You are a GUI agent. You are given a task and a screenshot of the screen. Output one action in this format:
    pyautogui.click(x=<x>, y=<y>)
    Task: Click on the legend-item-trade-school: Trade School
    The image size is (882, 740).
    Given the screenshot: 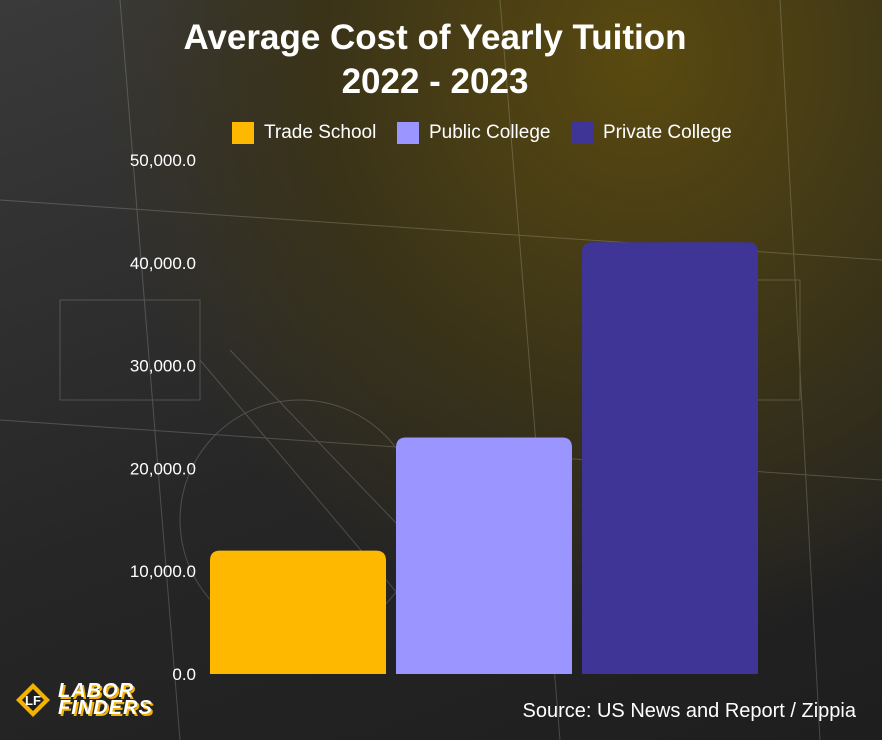 What is the action you would take?
    pyautogui.click(x=304, y=133)
    